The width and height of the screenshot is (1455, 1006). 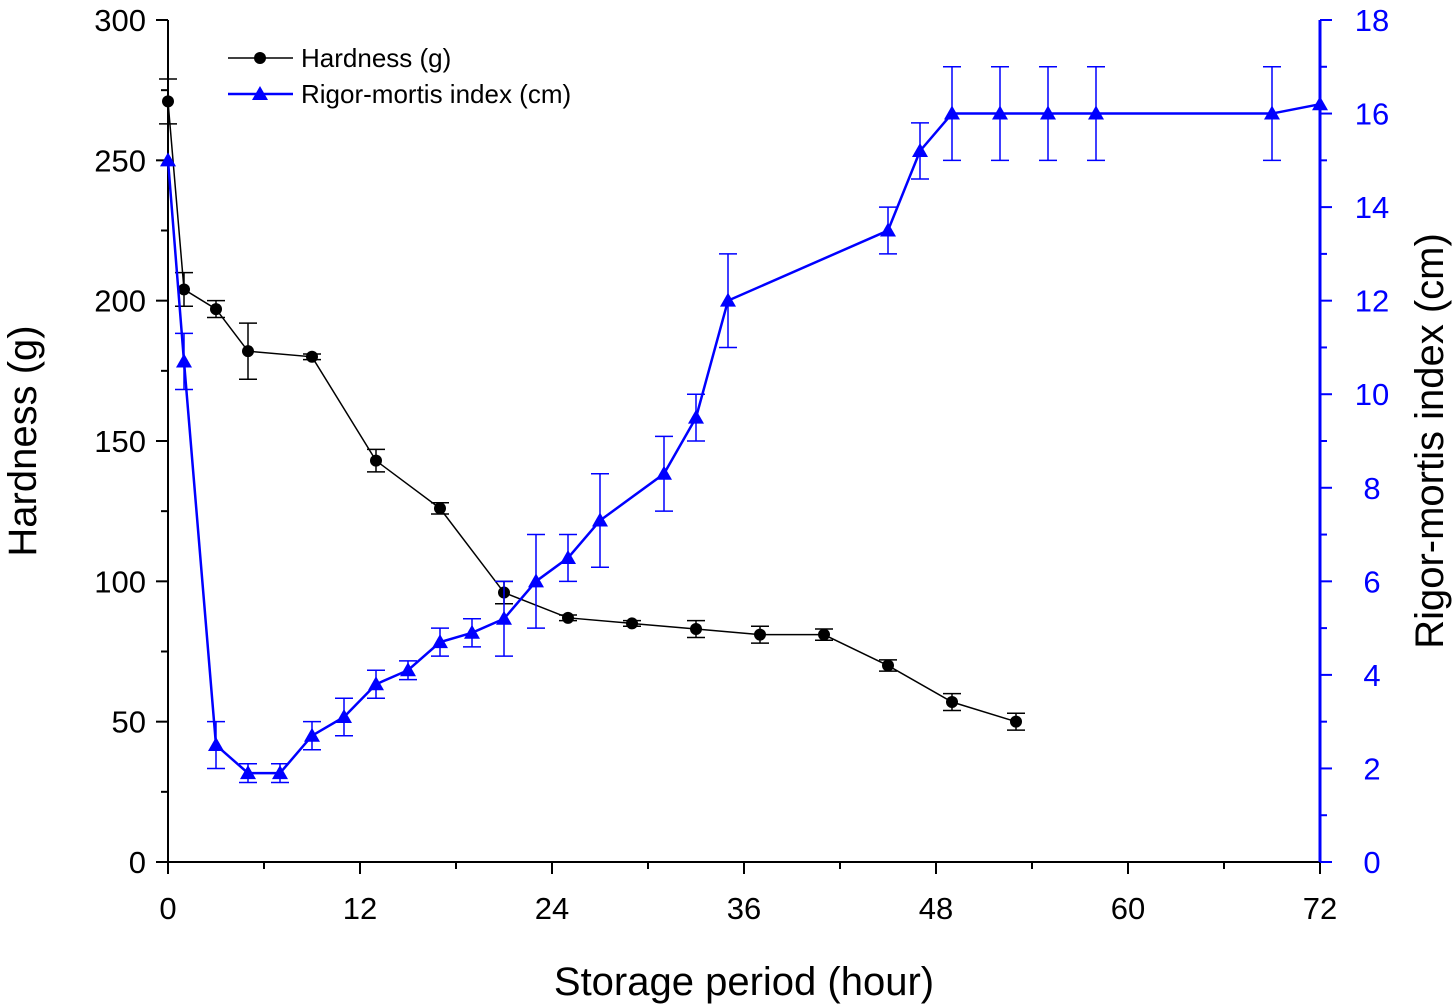 What do you see at coordinates (1372, 301) in the screenshot?
I see `y2-tick-label: 12` at bounding box center [1372, 301].